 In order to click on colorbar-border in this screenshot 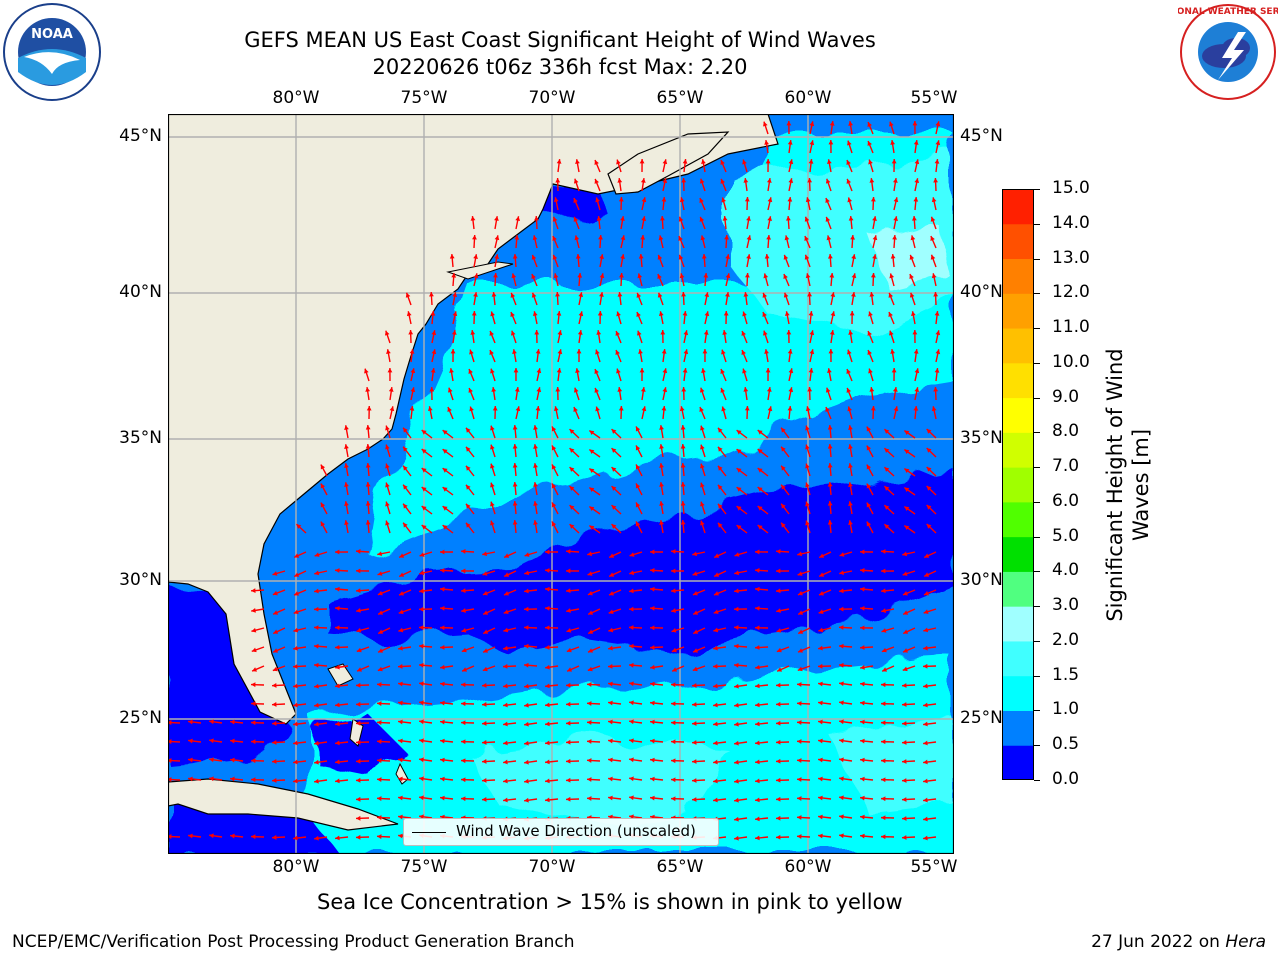, I will do `click(1018, 484)`.